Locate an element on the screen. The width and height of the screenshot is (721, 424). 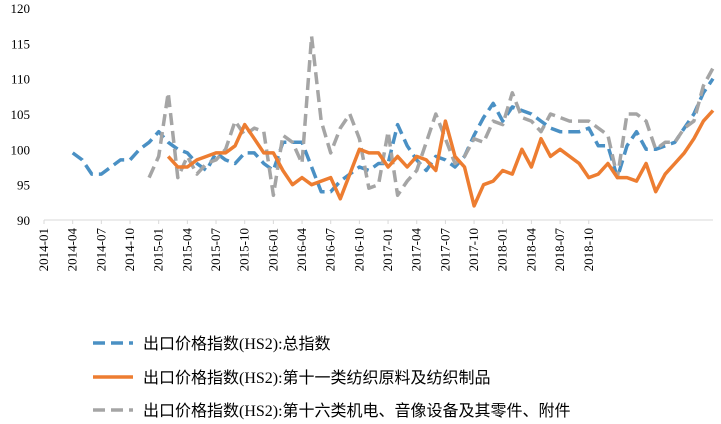
x-tick-label: 2017-01 is located at coordinates (387, 249).